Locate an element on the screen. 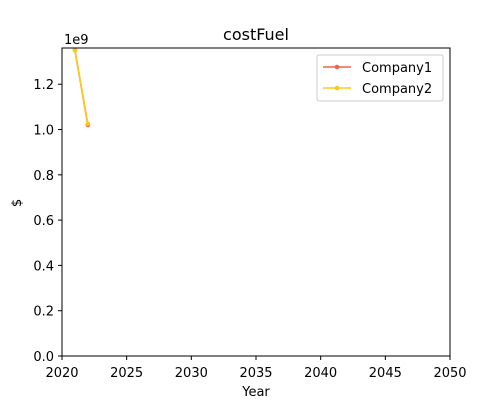 Image resolution: width=500 pixels, height=400 pixels. y-tick-label: 0.8 is located at coordinates (43, 176).